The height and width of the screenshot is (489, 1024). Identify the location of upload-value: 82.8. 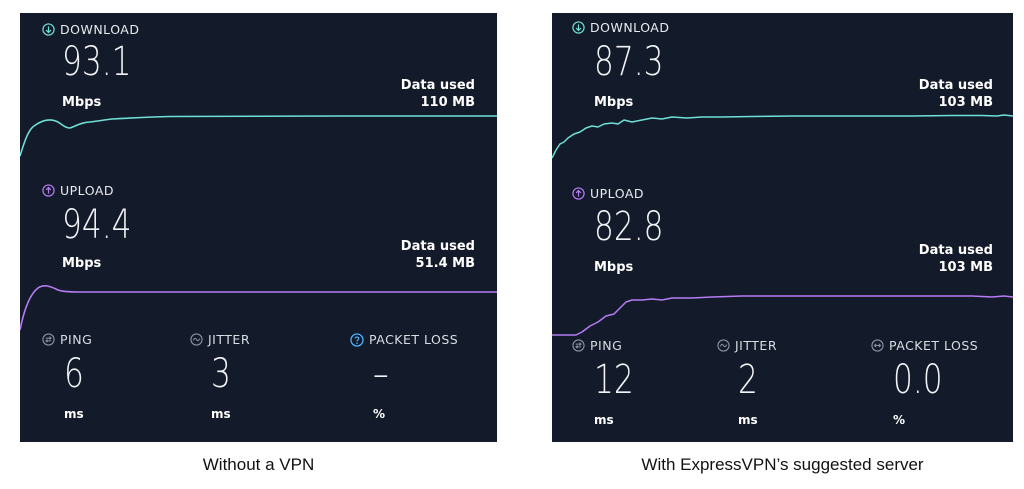
(629, 227).